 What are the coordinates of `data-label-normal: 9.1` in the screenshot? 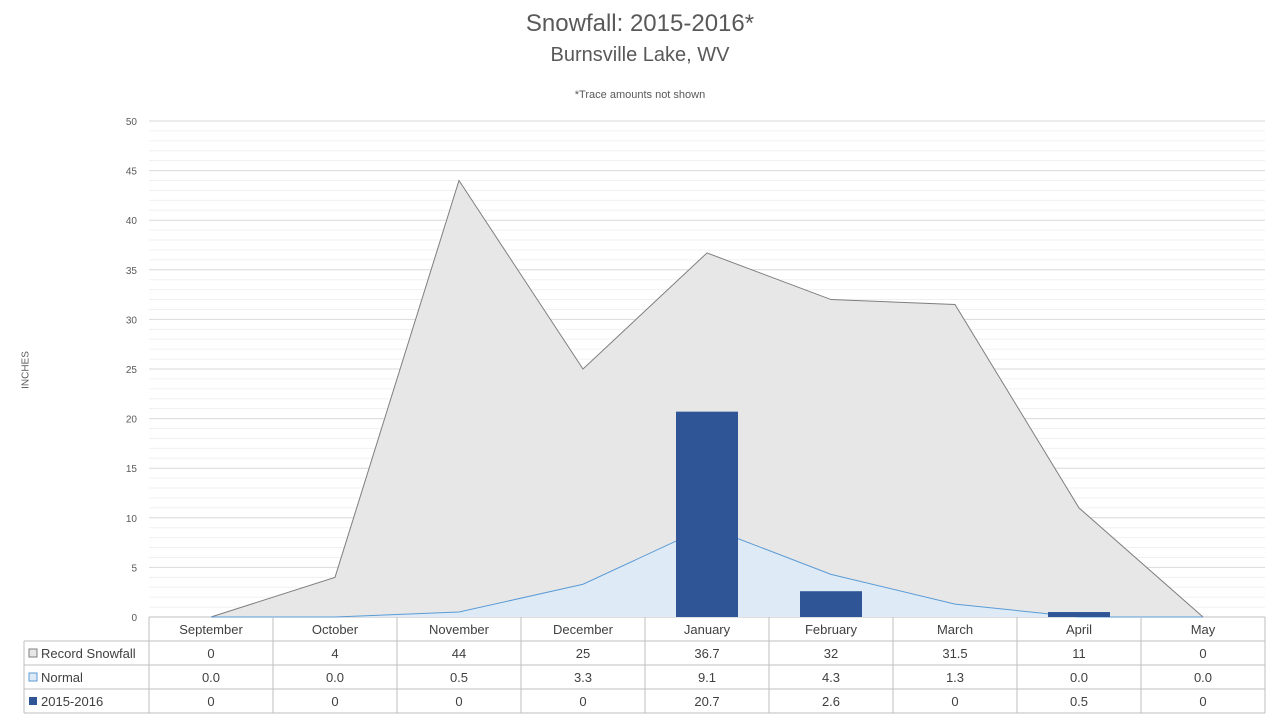 It's located at (707, 677).